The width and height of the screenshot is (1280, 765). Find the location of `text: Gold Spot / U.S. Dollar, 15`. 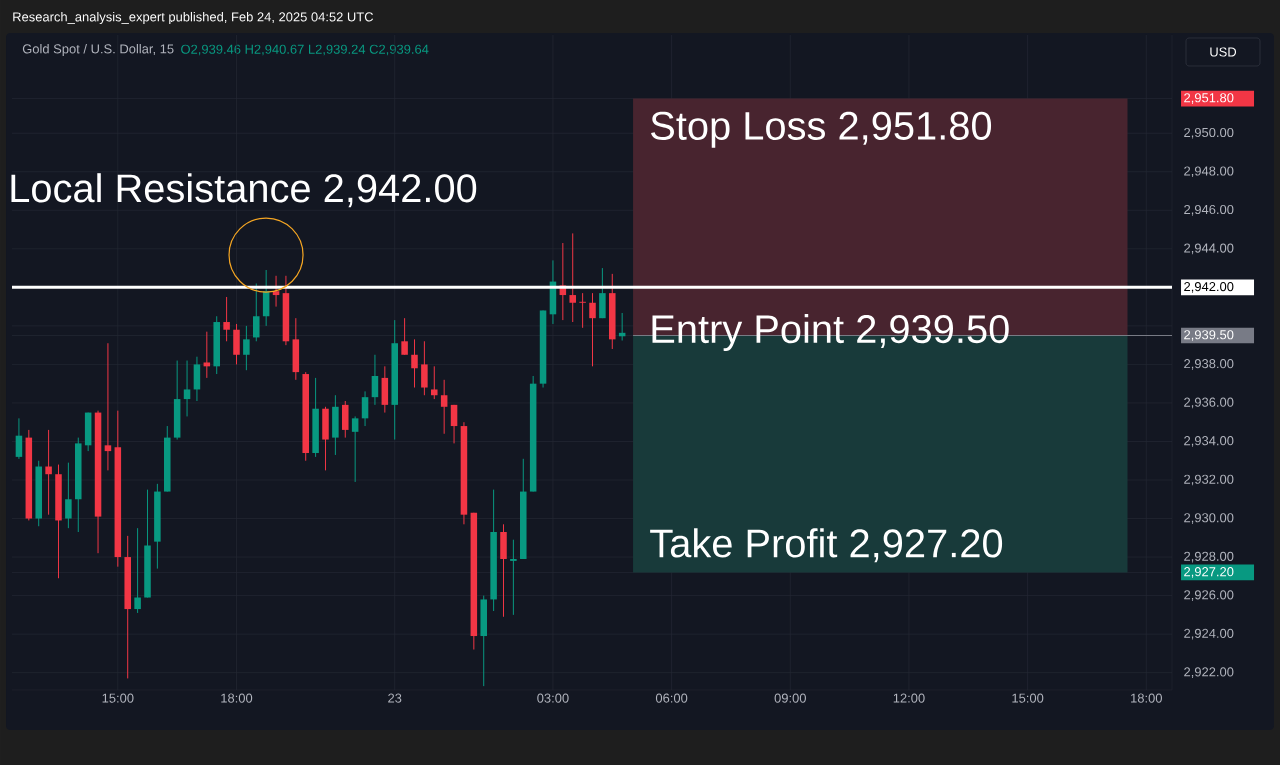

text: Gold Spot / U.S. Dollar, 15 is located at coordinates (98, 50).